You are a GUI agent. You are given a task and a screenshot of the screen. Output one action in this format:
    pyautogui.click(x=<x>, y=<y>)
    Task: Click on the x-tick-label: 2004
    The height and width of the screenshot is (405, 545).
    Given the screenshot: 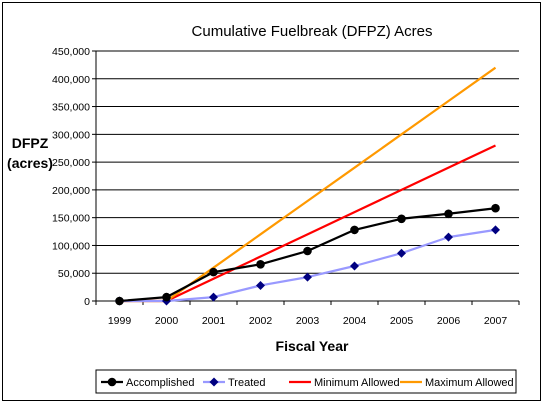 What is the action you would take?
    pyautogui.click(x=355, y=321)
    